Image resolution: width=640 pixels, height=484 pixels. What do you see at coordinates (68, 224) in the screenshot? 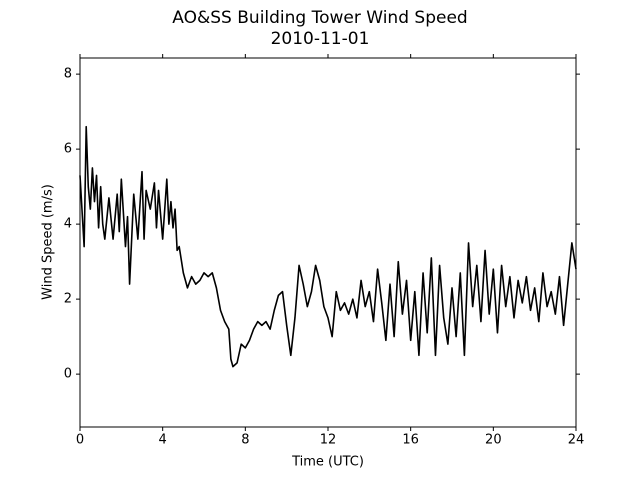
I see `y-tick-label: 4` at bounding box center [68, 224].